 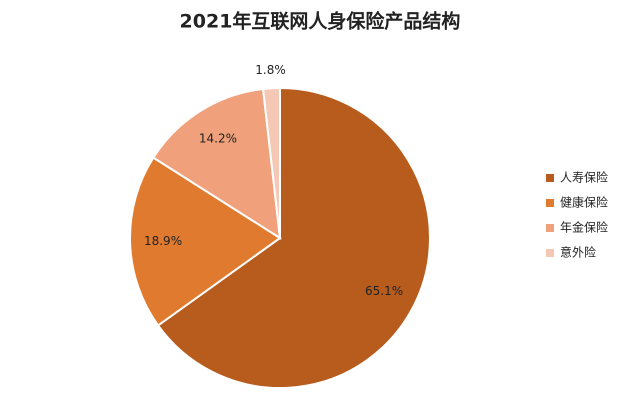 What do you see at coordinates (270, 70) in the screenshot?
I see `data-label: 1.8%` at bounding box center [270, 70].